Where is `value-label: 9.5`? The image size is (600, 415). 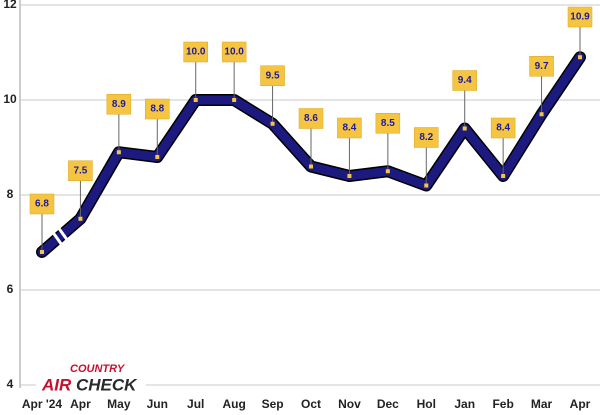
value-label: 9.5 is located at coordinates (273, 75).